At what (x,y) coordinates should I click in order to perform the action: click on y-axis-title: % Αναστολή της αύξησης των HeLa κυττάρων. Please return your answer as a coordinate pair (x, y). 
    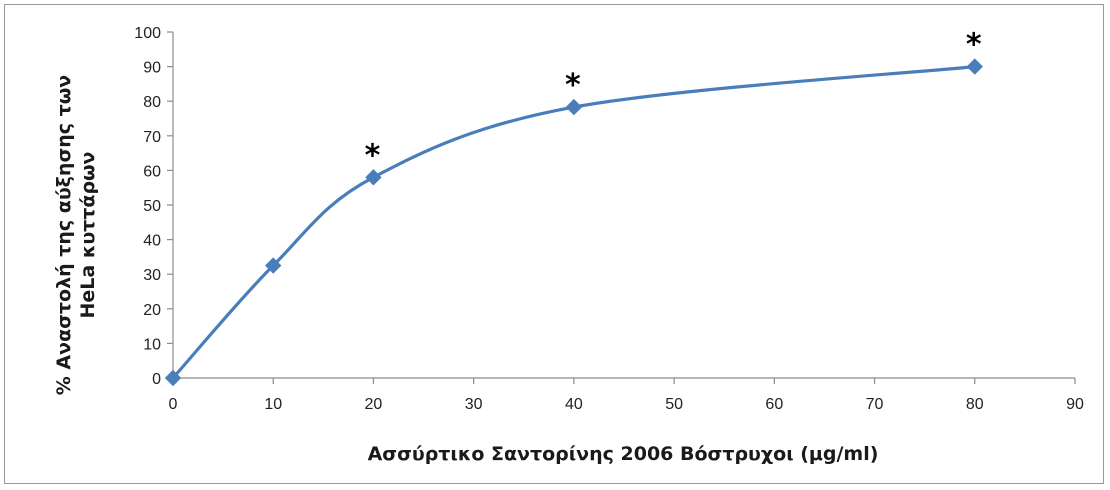
    Looking at the image, I should click on (76, 235).